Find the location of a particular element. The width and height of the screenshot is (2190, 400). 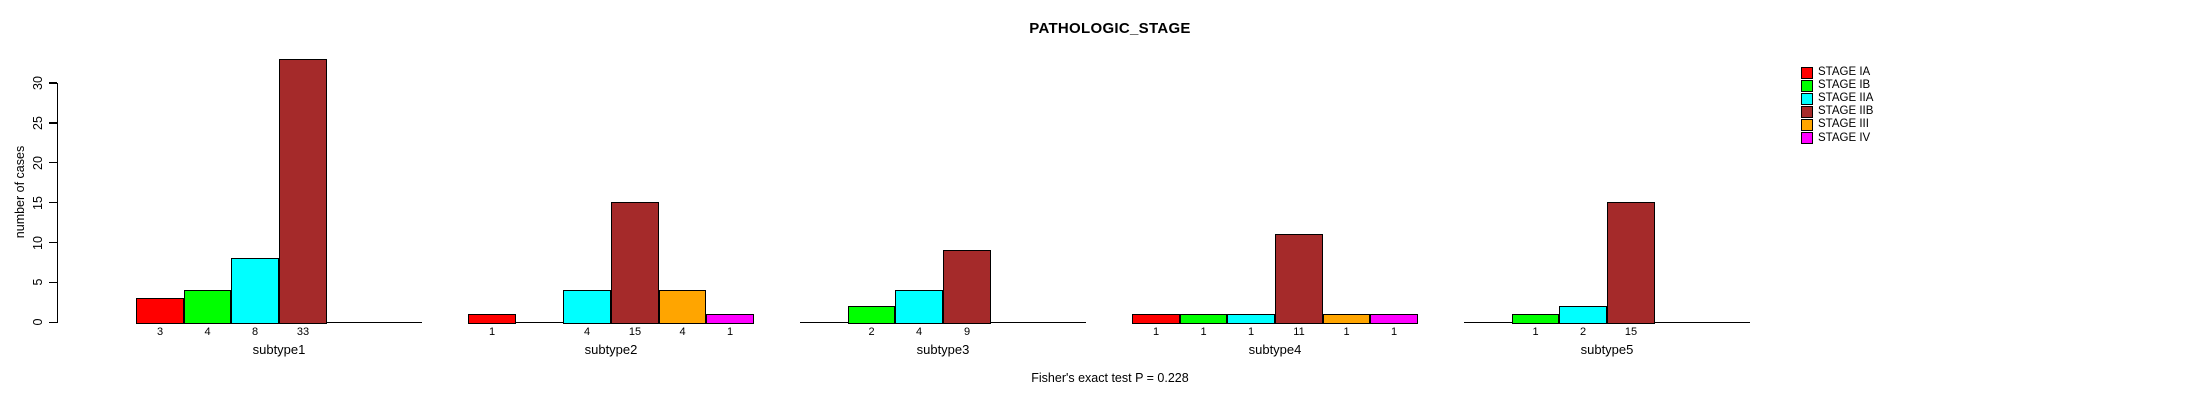

bar-subtype4-stage-iii is located at coordinates (1346, 319).